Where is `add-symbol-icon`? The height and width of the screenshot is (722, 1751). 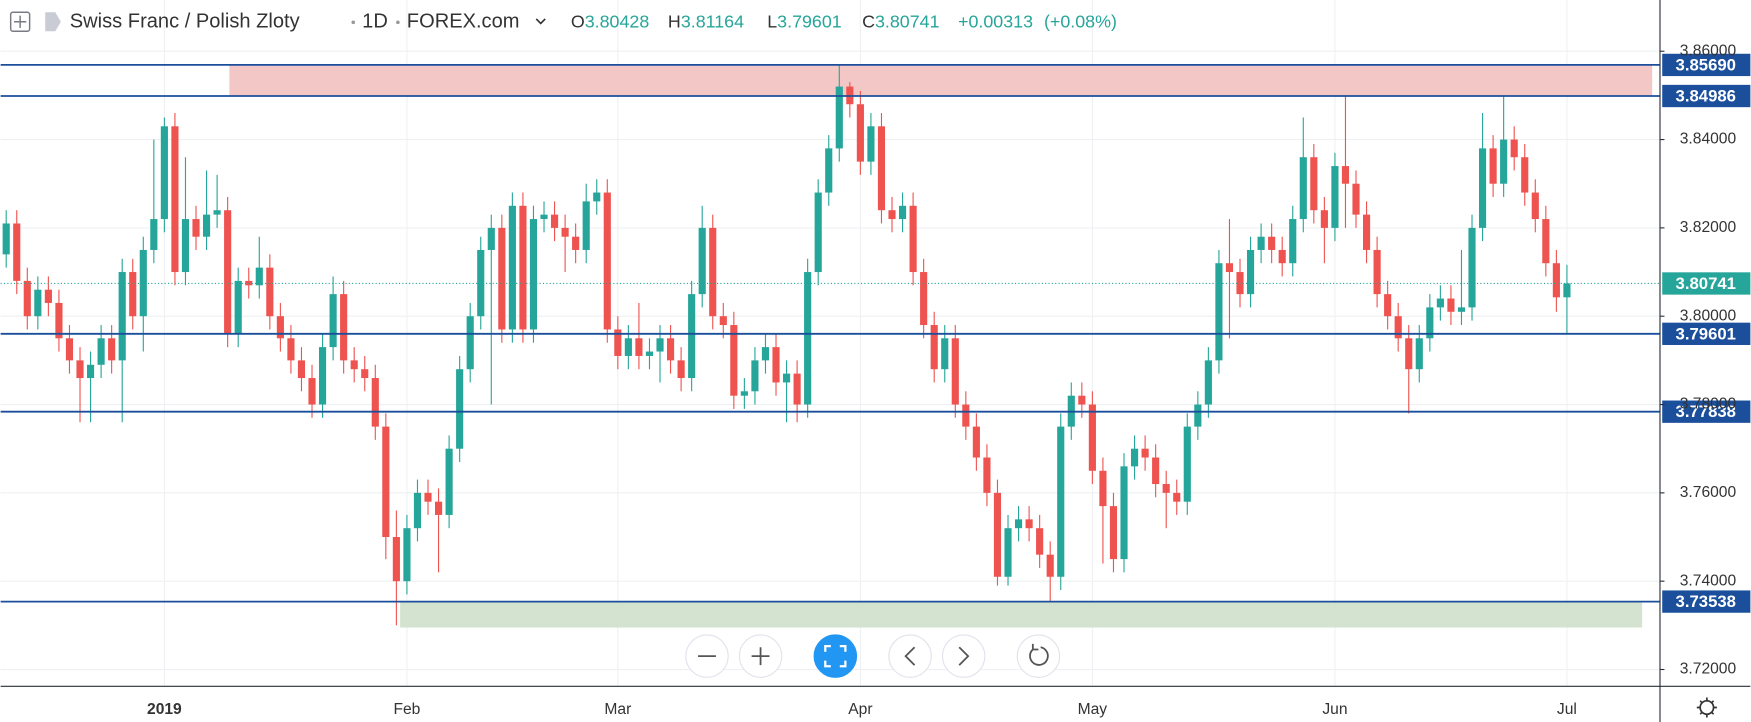
add-symbol-icon is located at coordinates (20, 21).